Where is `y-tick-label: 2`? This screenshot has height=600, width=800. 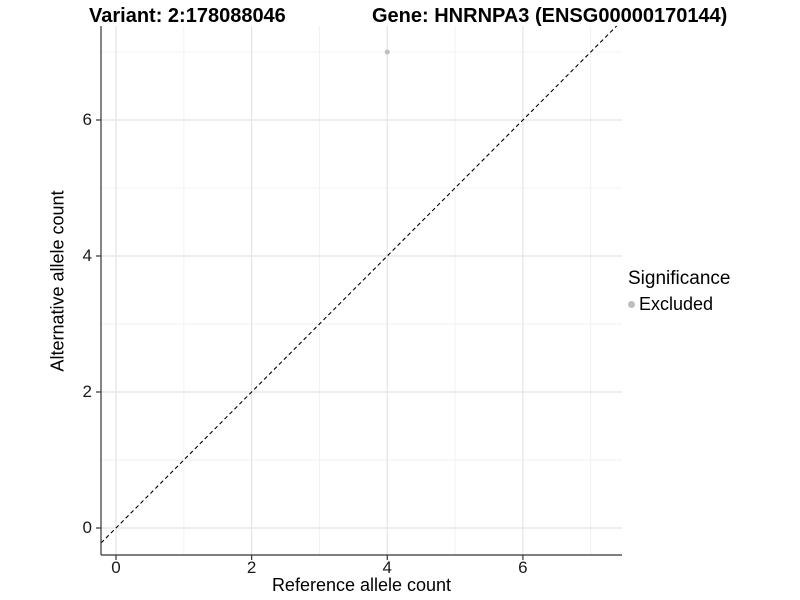
y-tick-label: 2 is located at coordinates (87, 391).